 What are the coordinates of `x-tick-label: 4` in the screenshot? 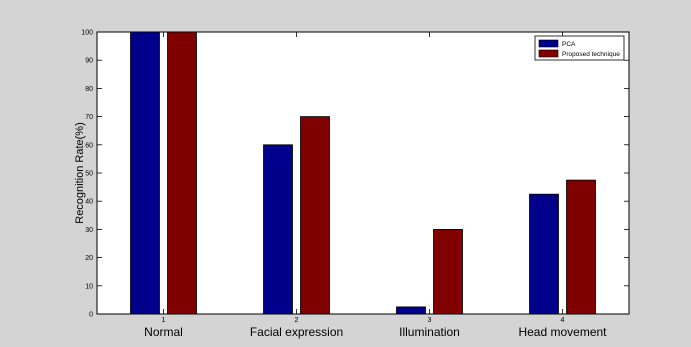 It's located at (563, 320).